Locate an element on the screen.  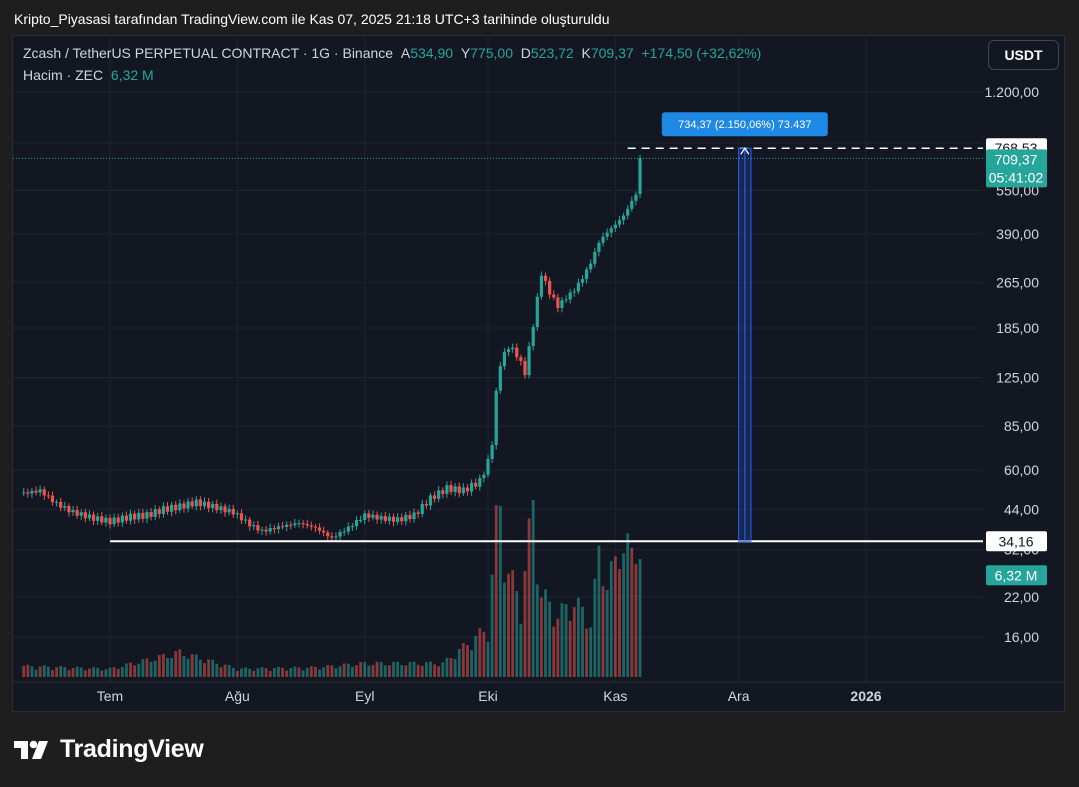
currency-button: USDT is located at coordinates (1023, 55).